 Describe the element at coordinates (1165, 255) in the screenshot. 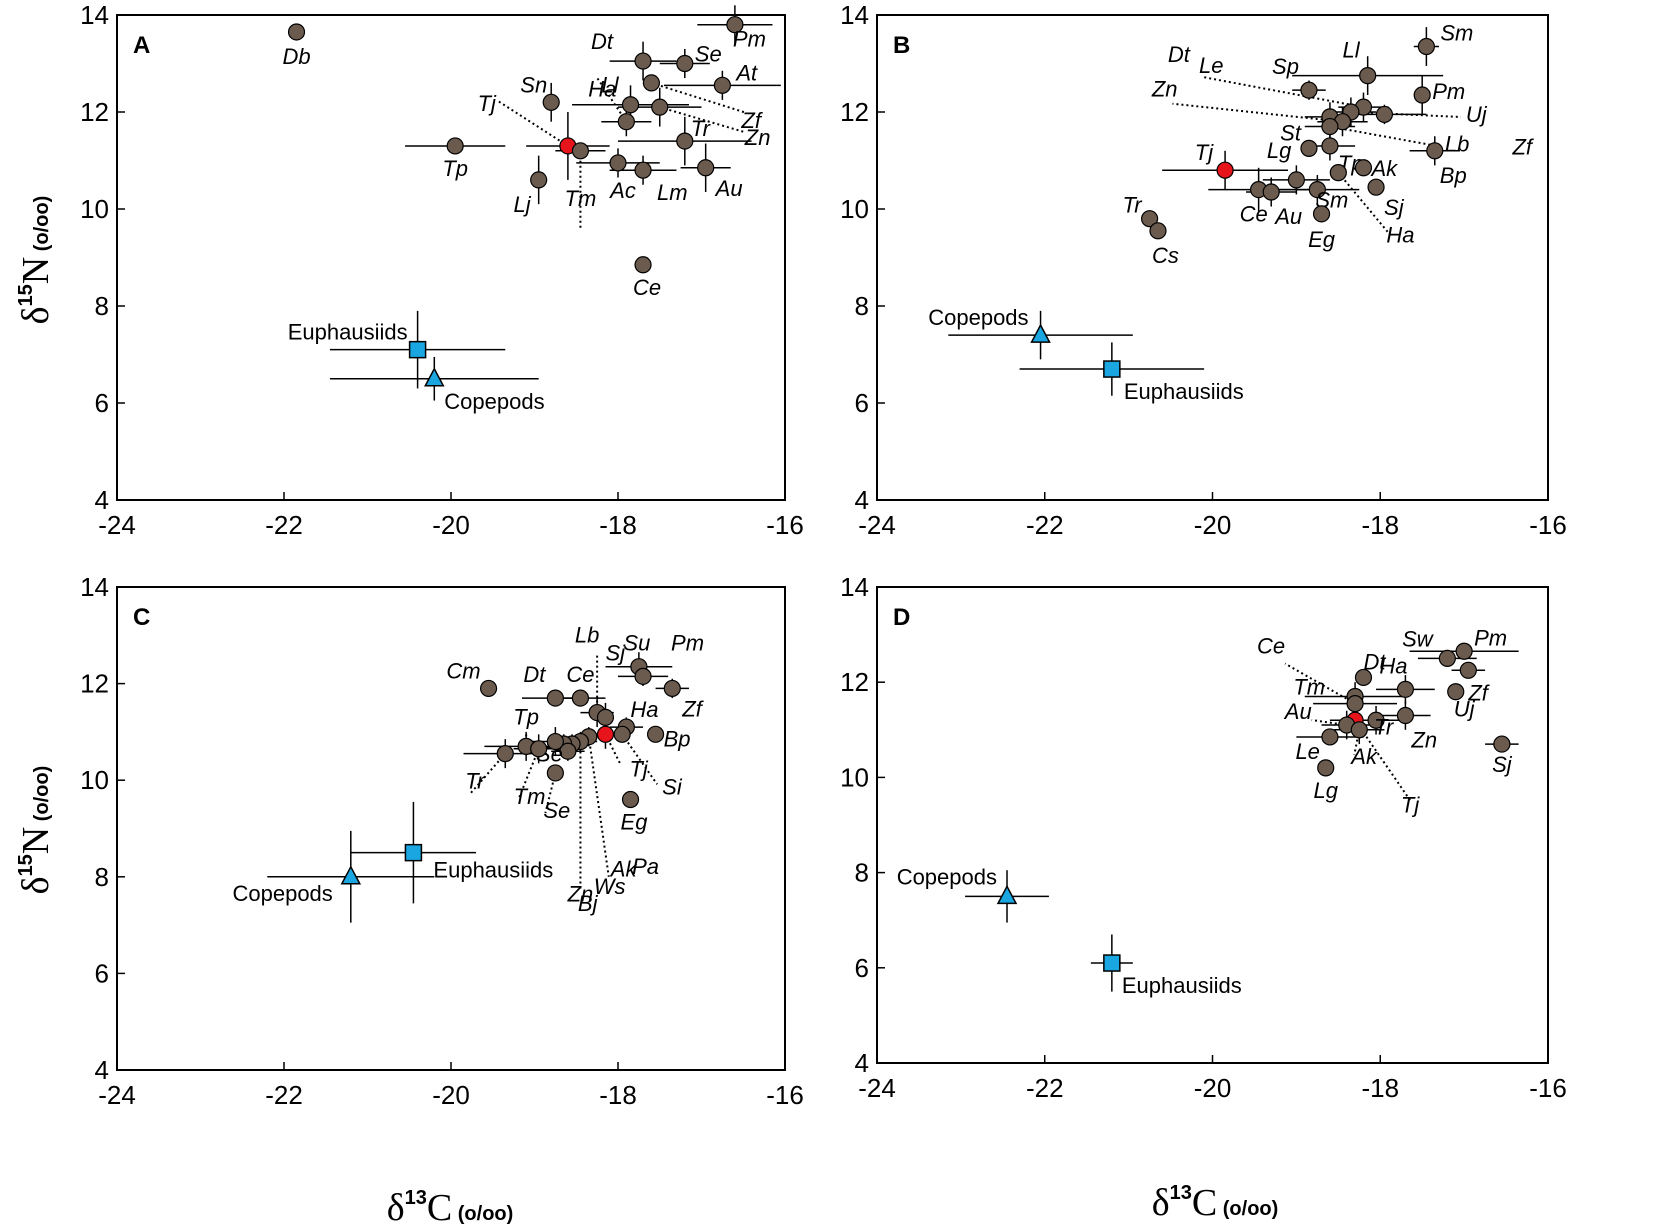

I see `species-label: Cs` at that location.